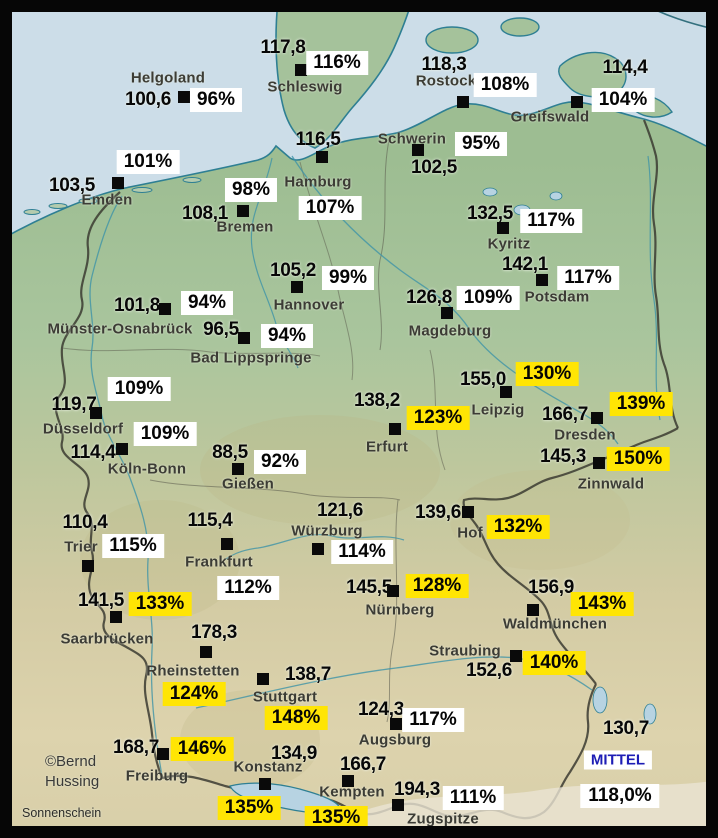 Image resolution: width=718 pixels, height=838 pixels. Describe the element at coordinates (296, 718) in the screenshot. I see `station-stuttgart-percent: 148%` at that location.